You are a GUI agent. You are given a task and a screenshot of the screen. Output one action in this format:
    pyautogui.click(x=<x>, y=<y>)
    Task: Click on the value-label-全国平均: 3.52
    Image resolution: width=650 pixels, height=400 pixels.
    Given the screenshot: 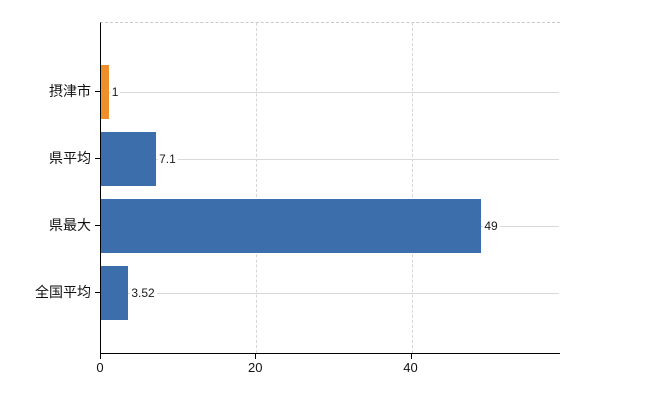 What is the action you would take?
    pyautogui.click(x=143, y=293)
    